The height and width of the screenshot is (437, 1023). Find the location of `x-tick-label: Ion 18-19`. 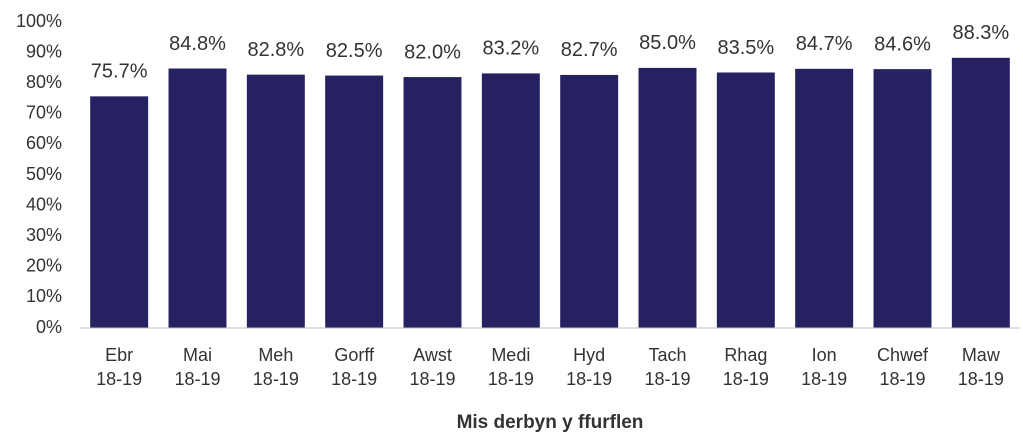

x-tick-label: Ion 18-19 is located at coordinates (824, 367).